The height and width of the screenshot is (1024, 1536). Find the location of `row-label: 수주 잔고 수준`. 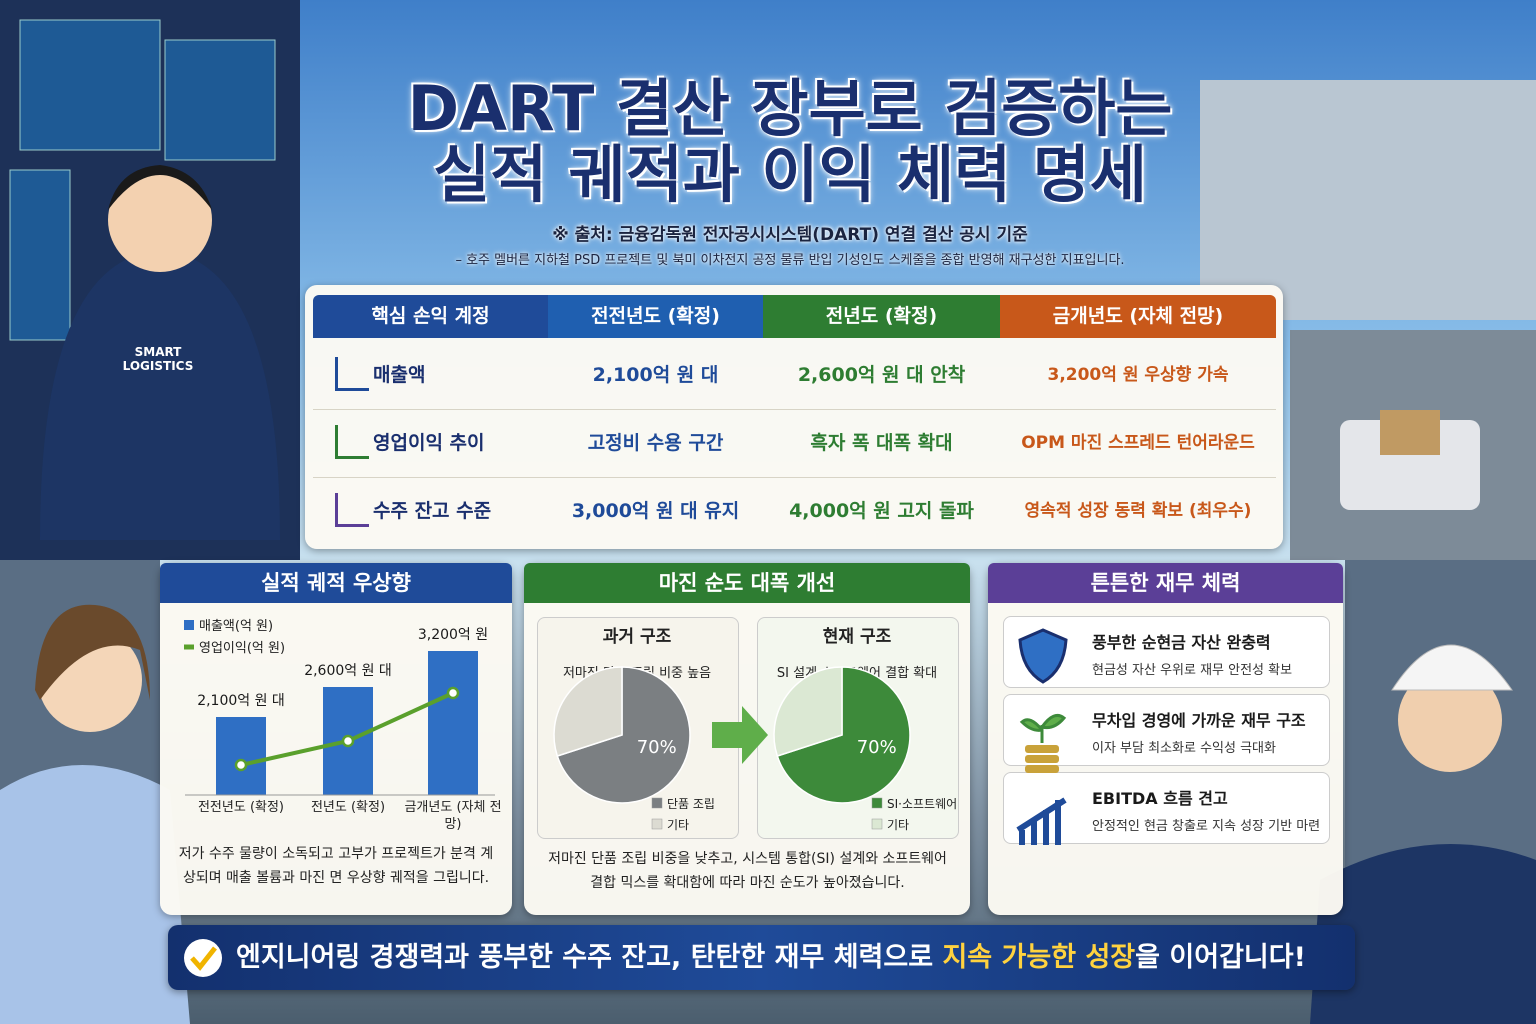

row-label: 수주 잔고 수준 is located at coordinates (432, 511).